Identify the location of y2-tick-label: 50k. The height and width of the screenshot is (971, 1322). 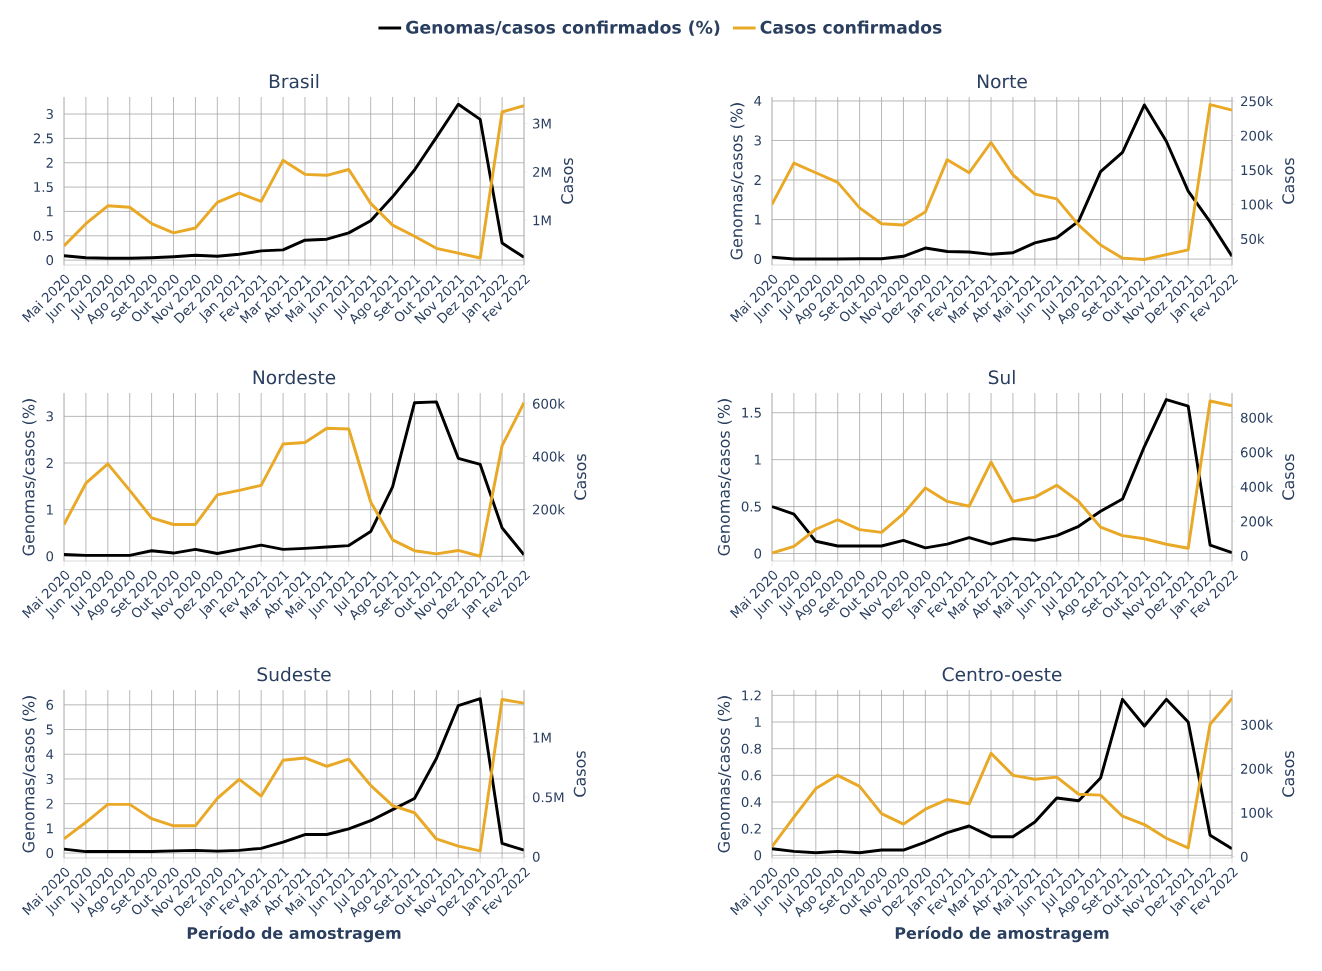
(1253, 238).